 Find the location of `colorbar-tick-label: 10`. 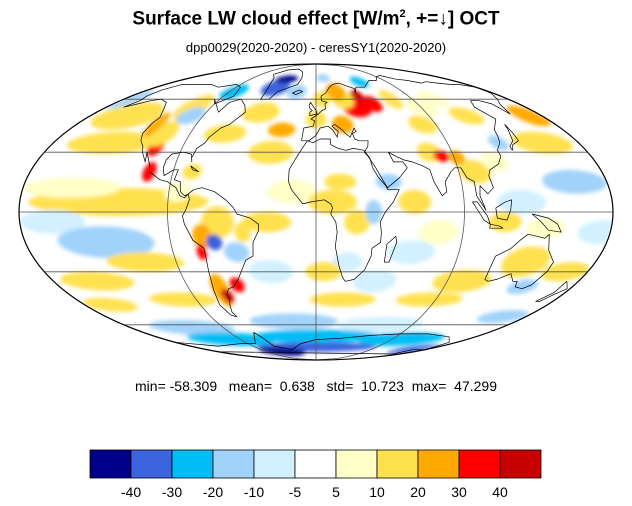

colorbar-tick-label: 10 is located at coordinates (377, 492).